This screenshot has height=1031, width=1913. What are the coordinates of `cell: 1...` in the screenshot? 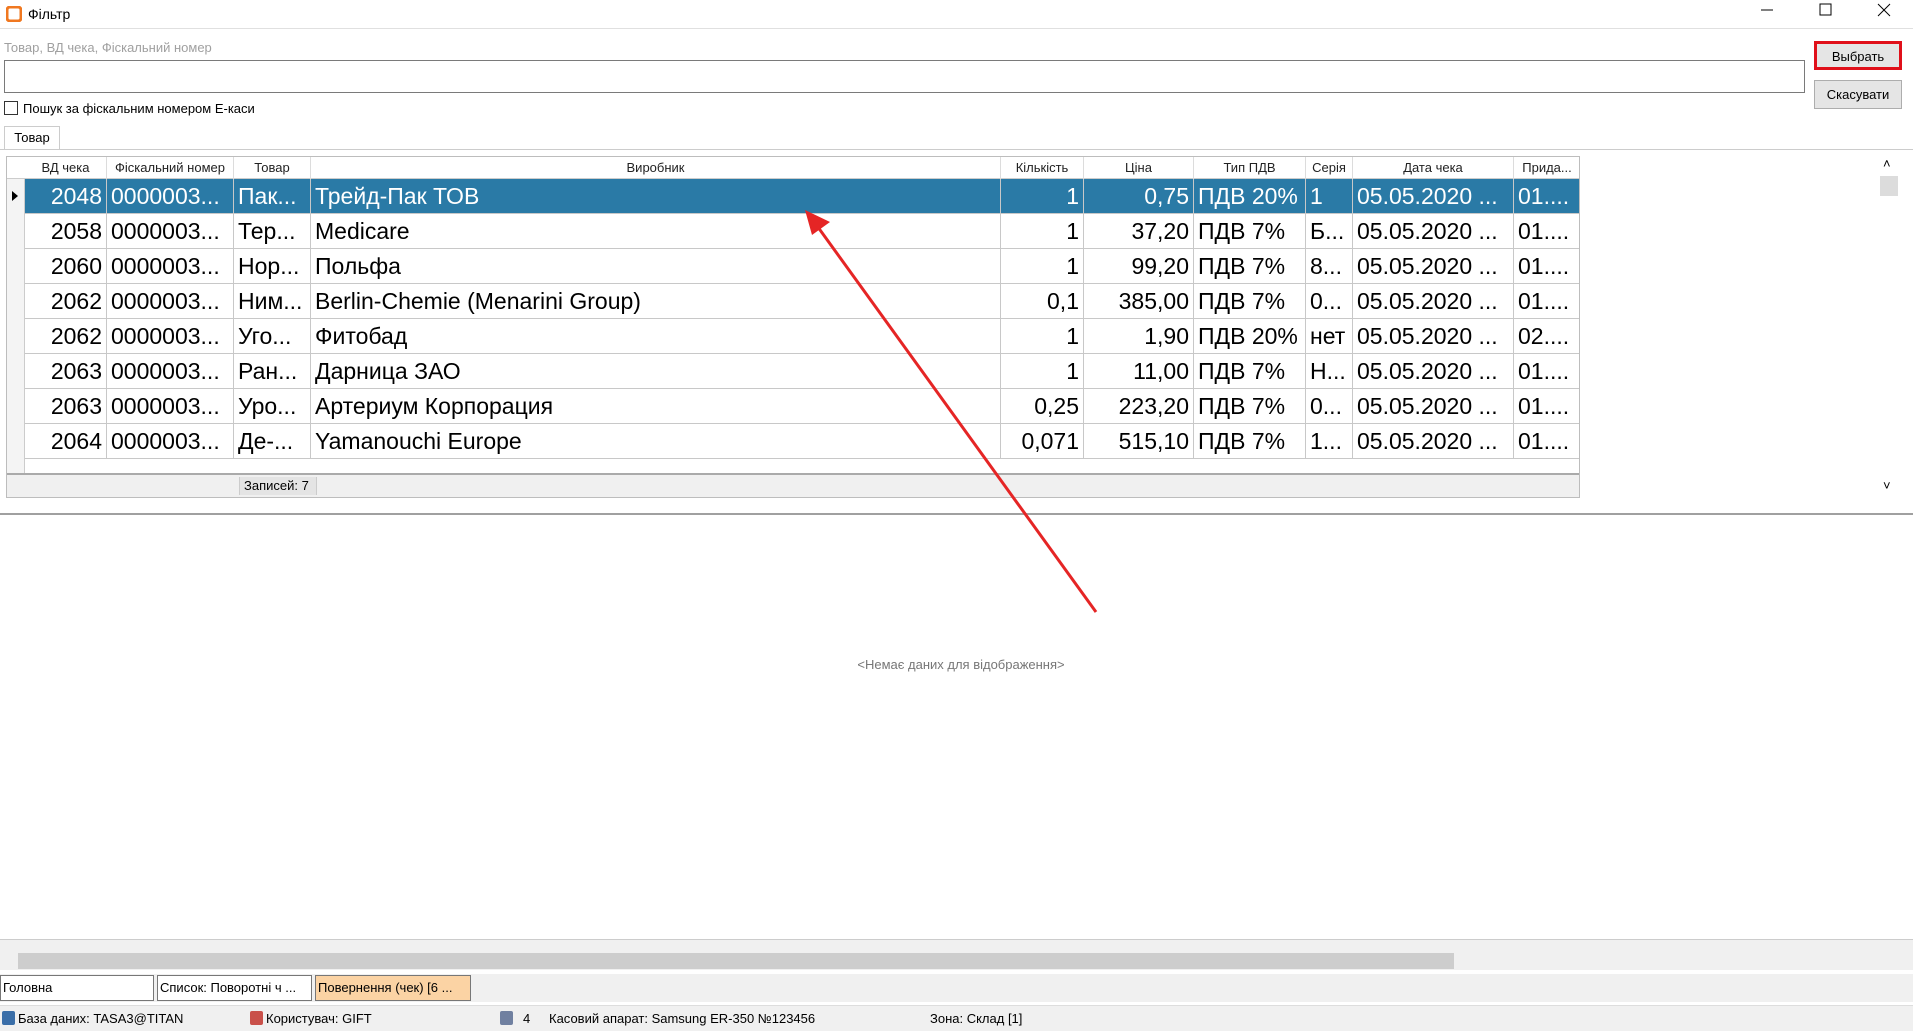 It's located at (1329, 441).